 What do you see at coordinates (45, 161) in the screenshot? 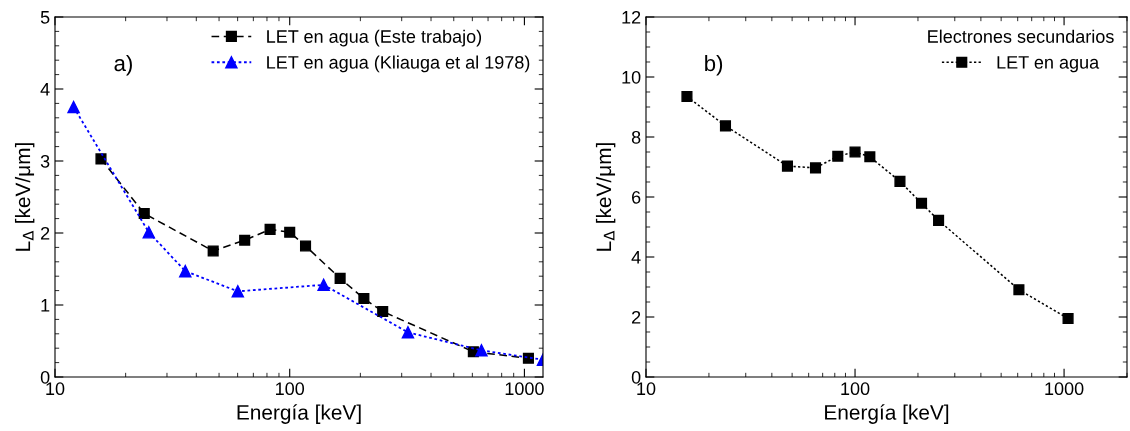
I see `y-tick-label: 3` at bounding box center [45, 161].